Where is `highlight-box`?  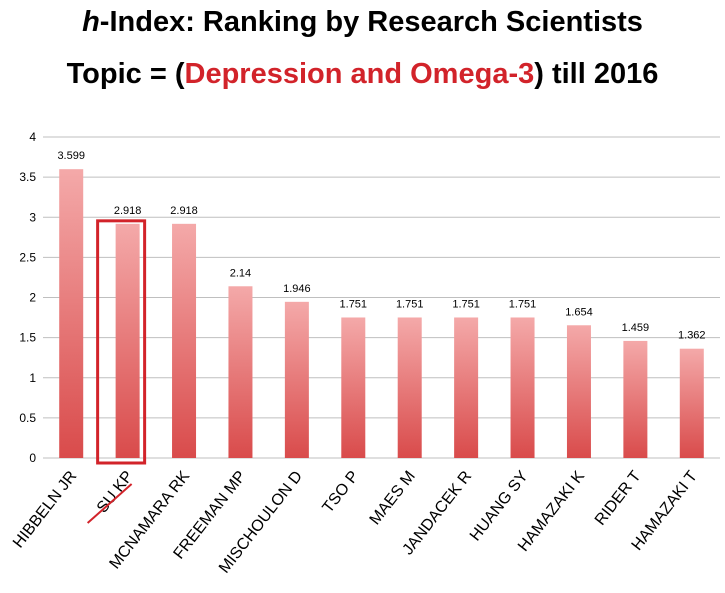
highlight-box is located at coordinates (121, 342).